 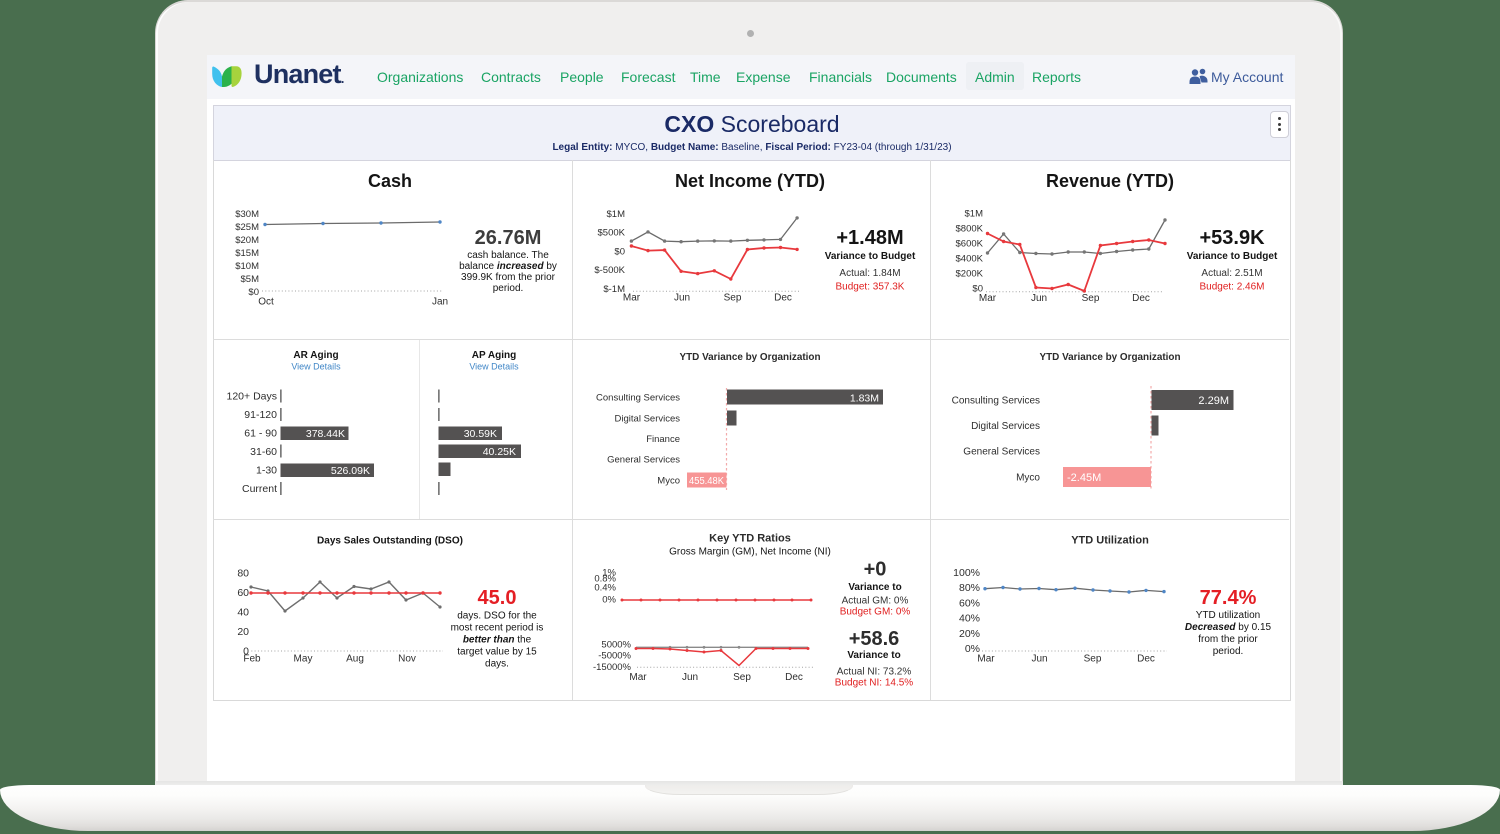 What do you see at coordinates (874, 672) in the screenshot?
I see `svg-text: Actual NI: 73.2%` at bounding box center [874, 672].